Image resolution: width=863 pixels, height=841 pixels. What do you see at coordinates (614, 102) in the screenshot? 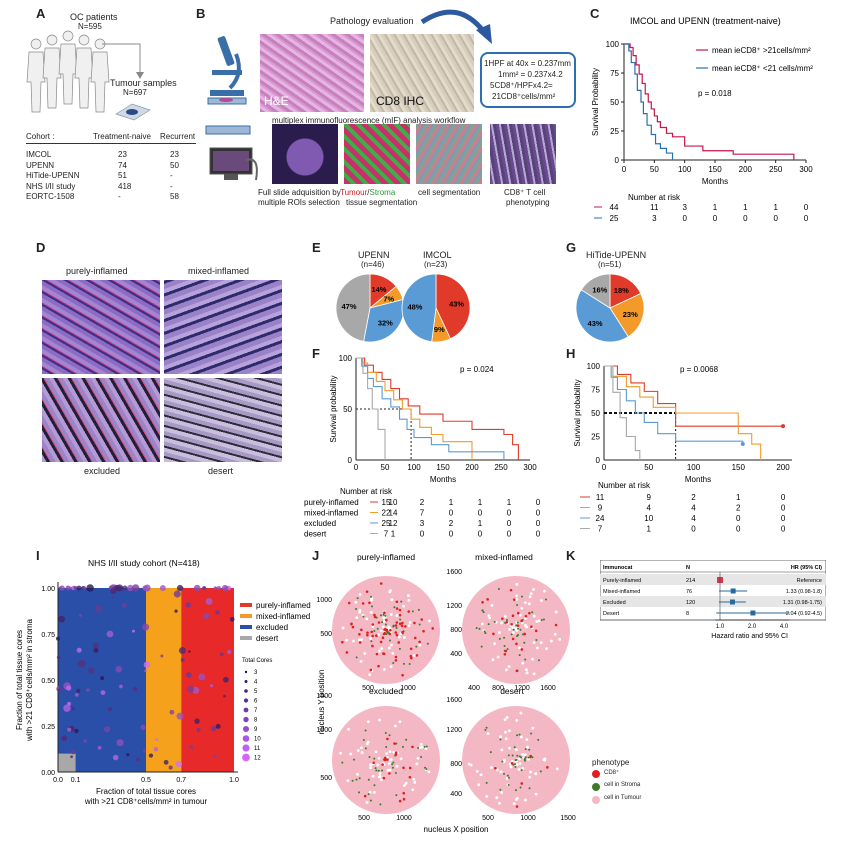
I see `y-tick-label: 50` at bounding box center [614, 102].